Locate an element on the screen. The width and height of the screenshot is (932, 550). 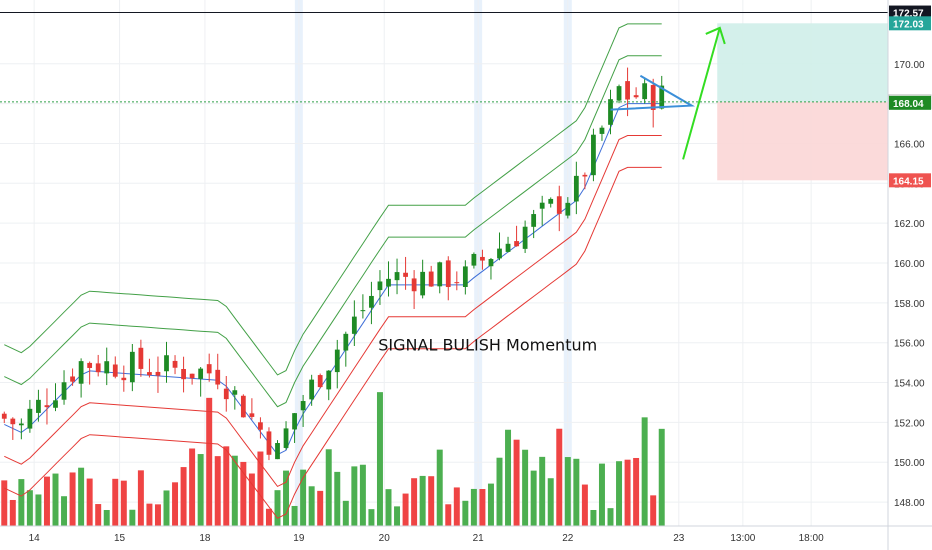
x-tick-labels: 14 15 18 19 20 21 22 23 13:00 18:00 is located at coordinates (427, 538).